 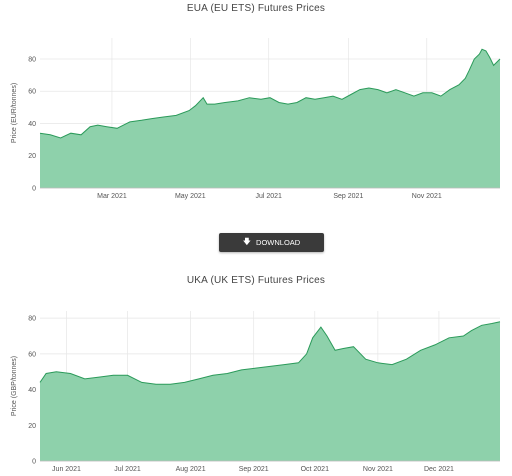 I want to click on eua-x-tick-label: Nov 2021, so click(x=427, y=196).